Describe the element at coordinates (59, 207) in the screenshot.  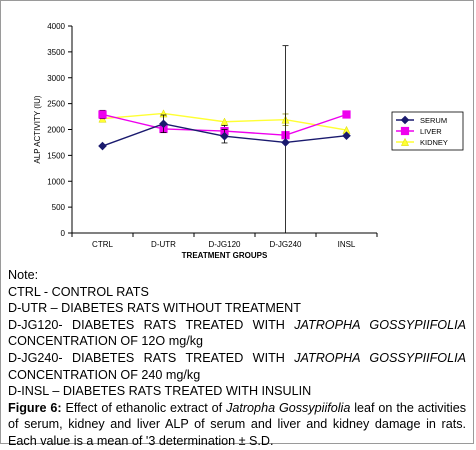
I see `y-tick-label: 500` at that location.